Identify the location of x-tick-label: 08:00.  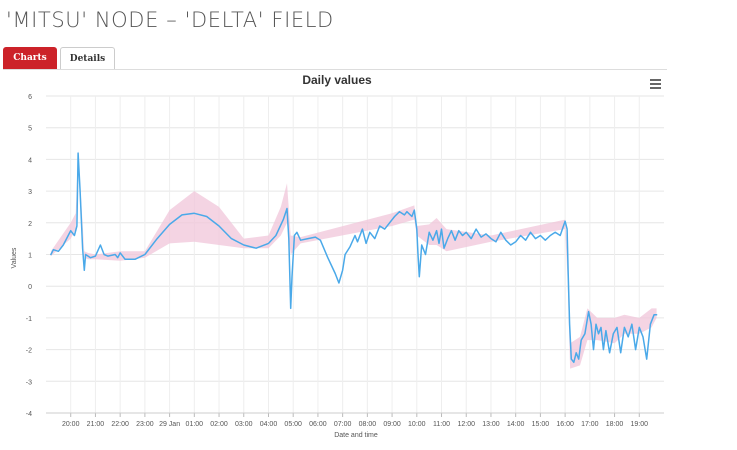
(368, 424).